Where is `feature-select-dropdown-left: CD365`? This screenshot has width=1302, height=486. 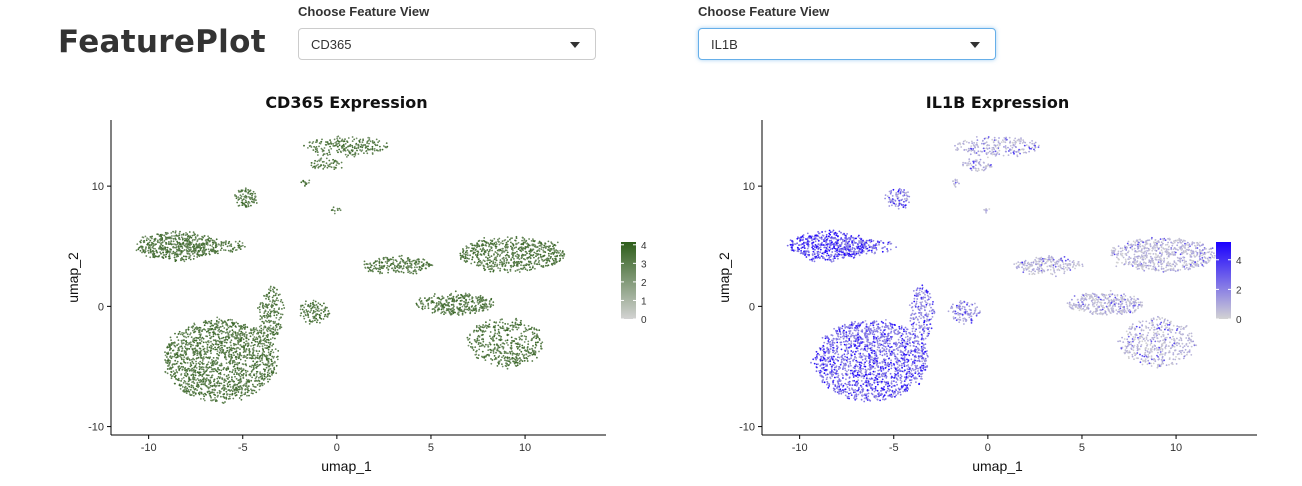 feature-select-dropdown-left: CD365 is located at coordinates (447, 44).